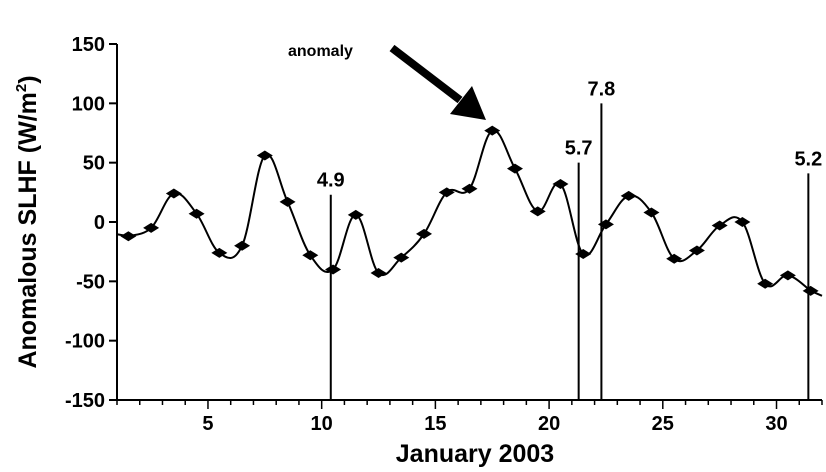  What do you see at coordinates (663, 424) in the screenshot?
I see `x-tick-label: 25` at bounding box center [663, 424].